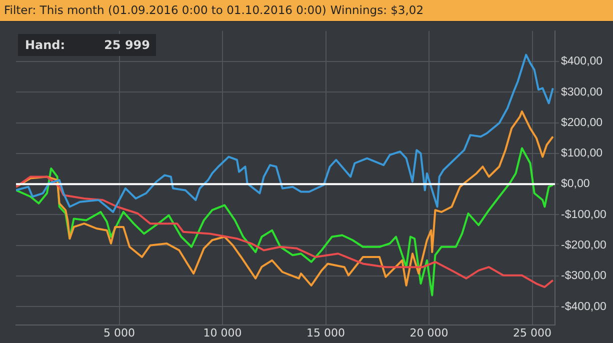 The width and height of the screenshot is (613, 343). Describe the element at coordinates (583, 214) in the screenshot. I see `y-tick-label: -$100,00` at that location.